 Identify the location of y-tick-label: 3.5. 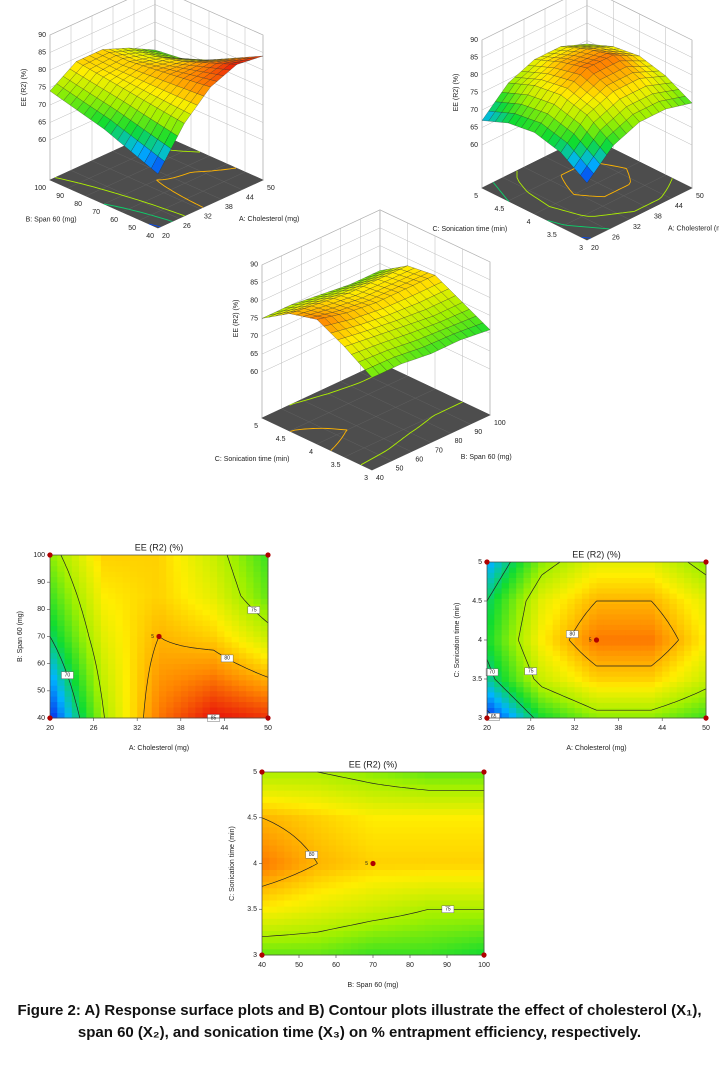
(336, 465).